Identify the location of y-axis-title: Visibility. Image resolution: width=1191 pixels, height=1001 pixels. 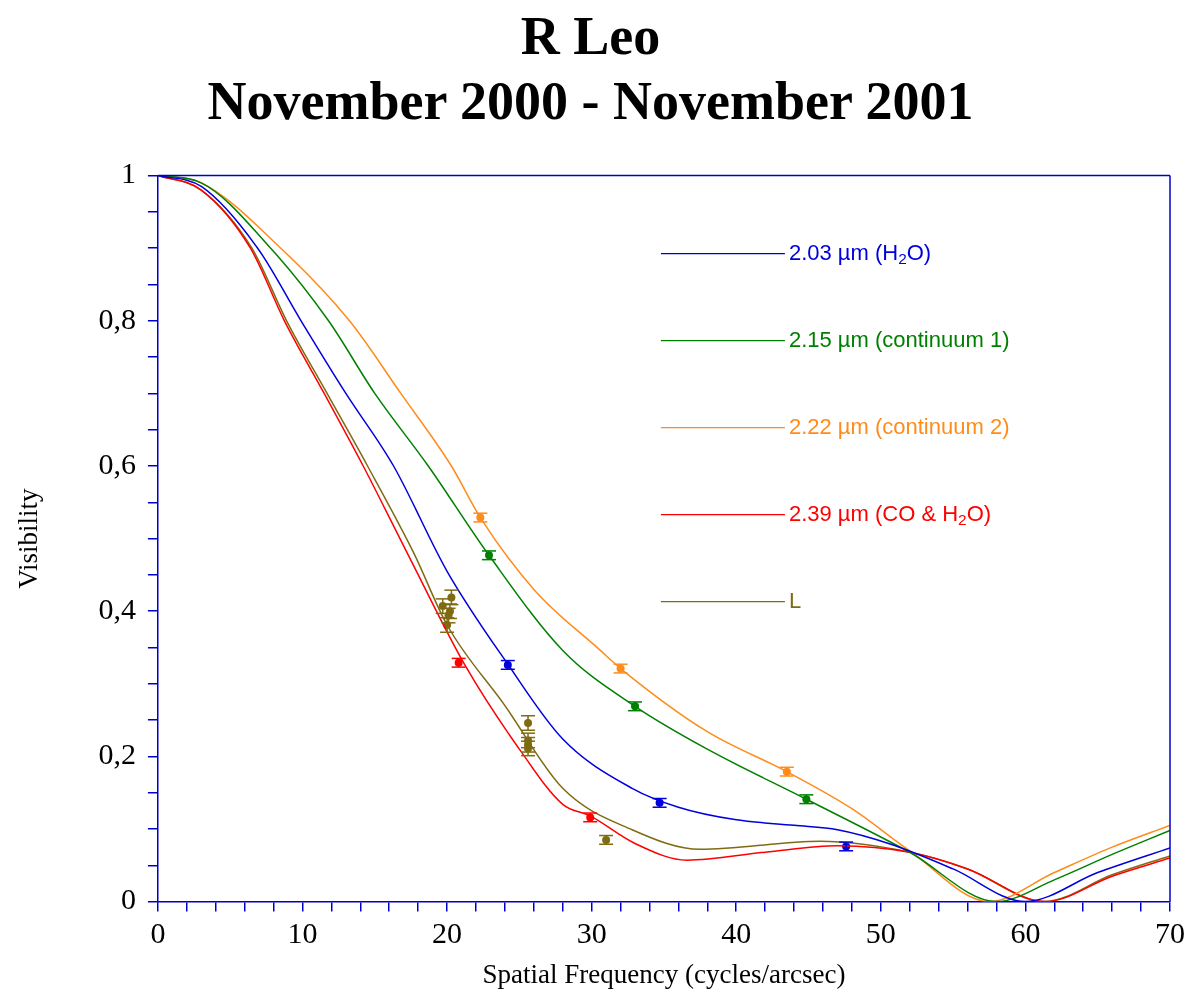
(28, 538).